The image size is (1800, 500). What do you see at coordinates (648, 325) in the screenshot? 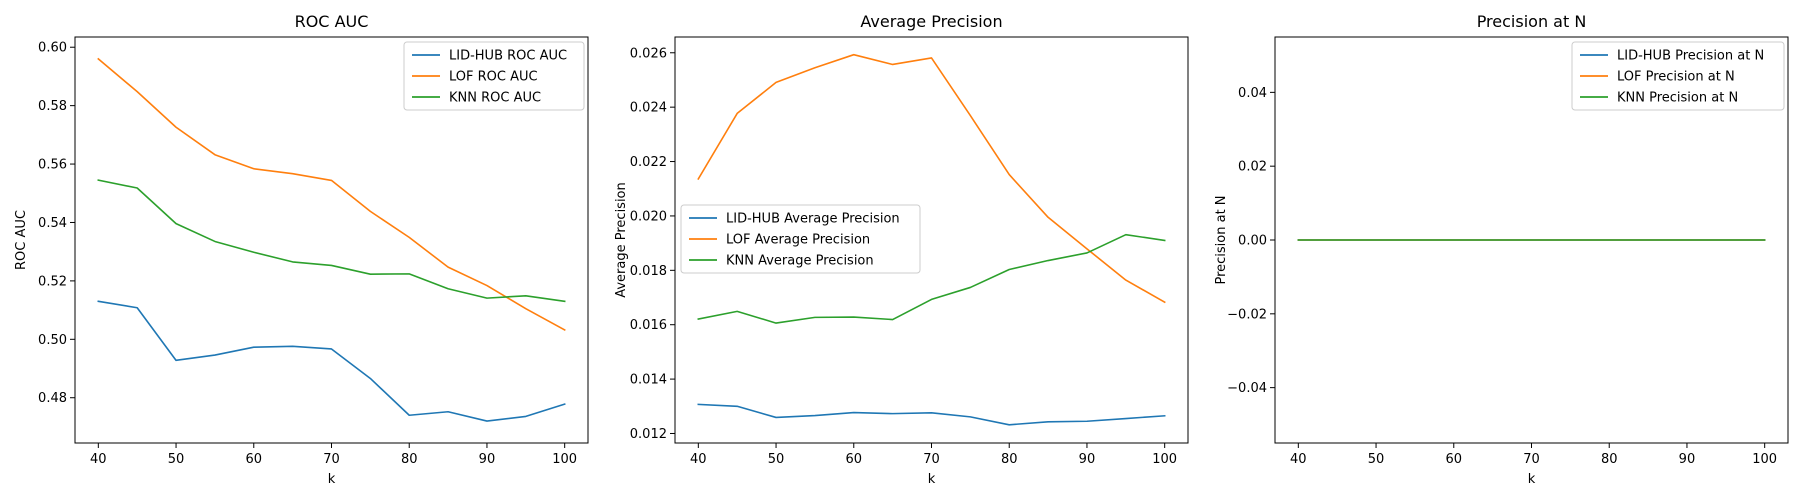
I see `y-tick-label: 0.016` at bounding box center [648, 325].